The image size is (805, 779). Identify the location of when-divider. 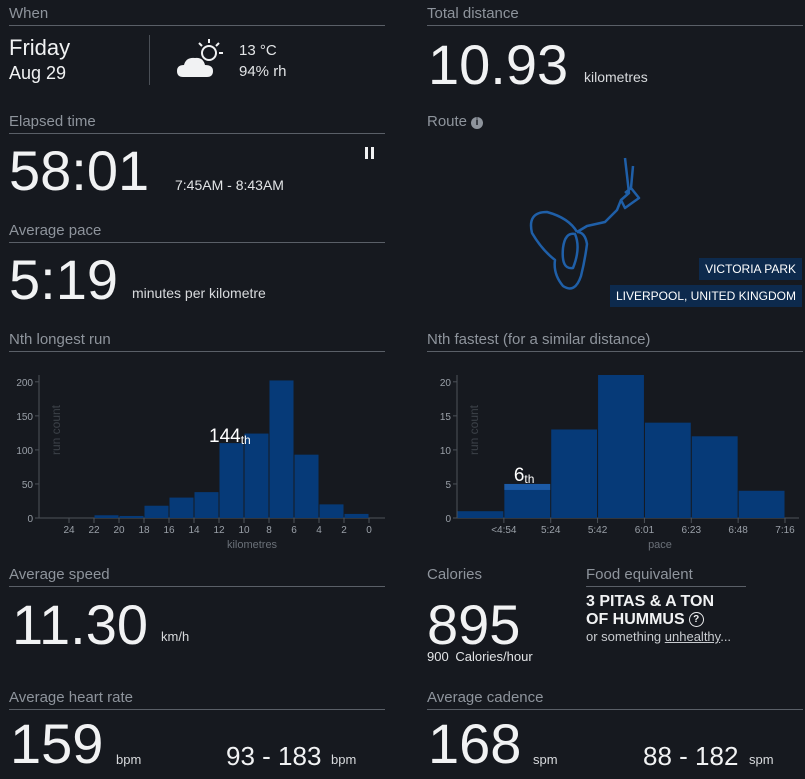
(149, 60).